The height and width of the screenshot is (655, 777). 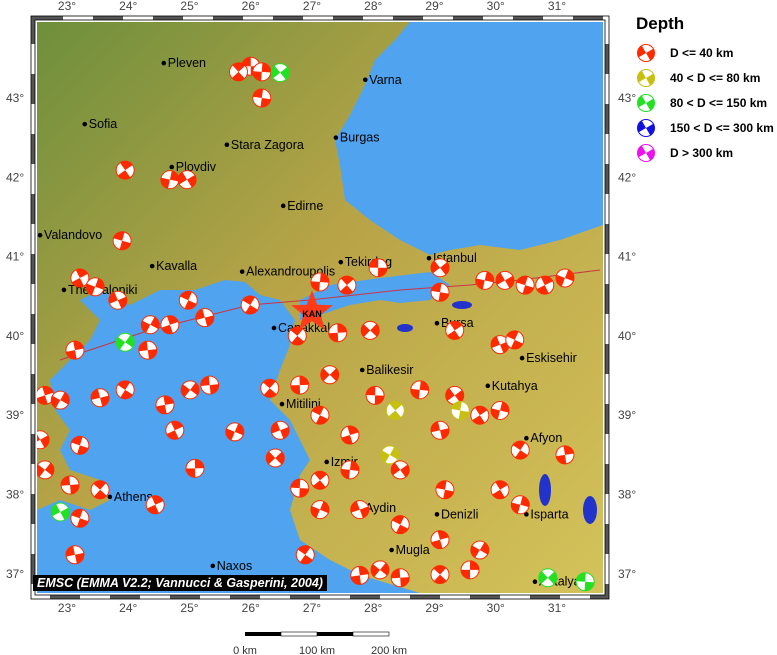 I want to click on lat-tick-label: 42°, so click(x=15, y=177).